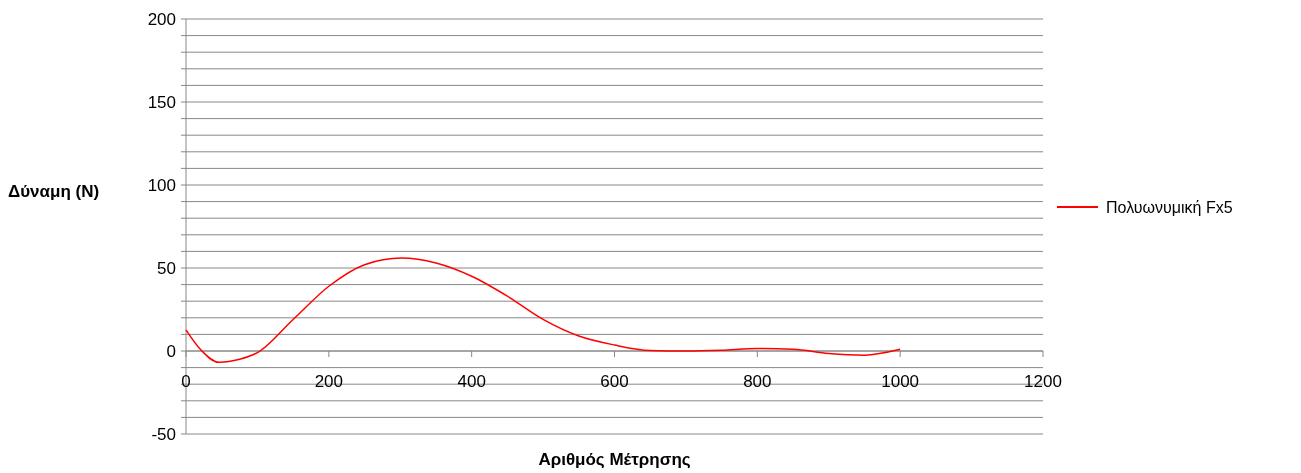 The height and width of the screenshot is (473, 1301). What do you see at coordinates (543, 310) in the screenshot?
I see `line-series` at bounding box center [543, 310].